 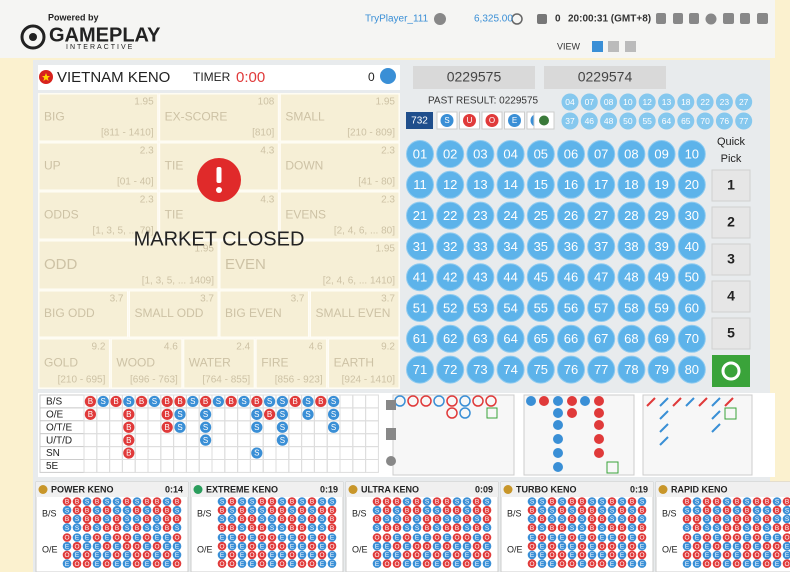 What do you see at coordinates (420, 246) in the screenshot?
I see `number-ball-label: 31` at bounding box center [420, 246].